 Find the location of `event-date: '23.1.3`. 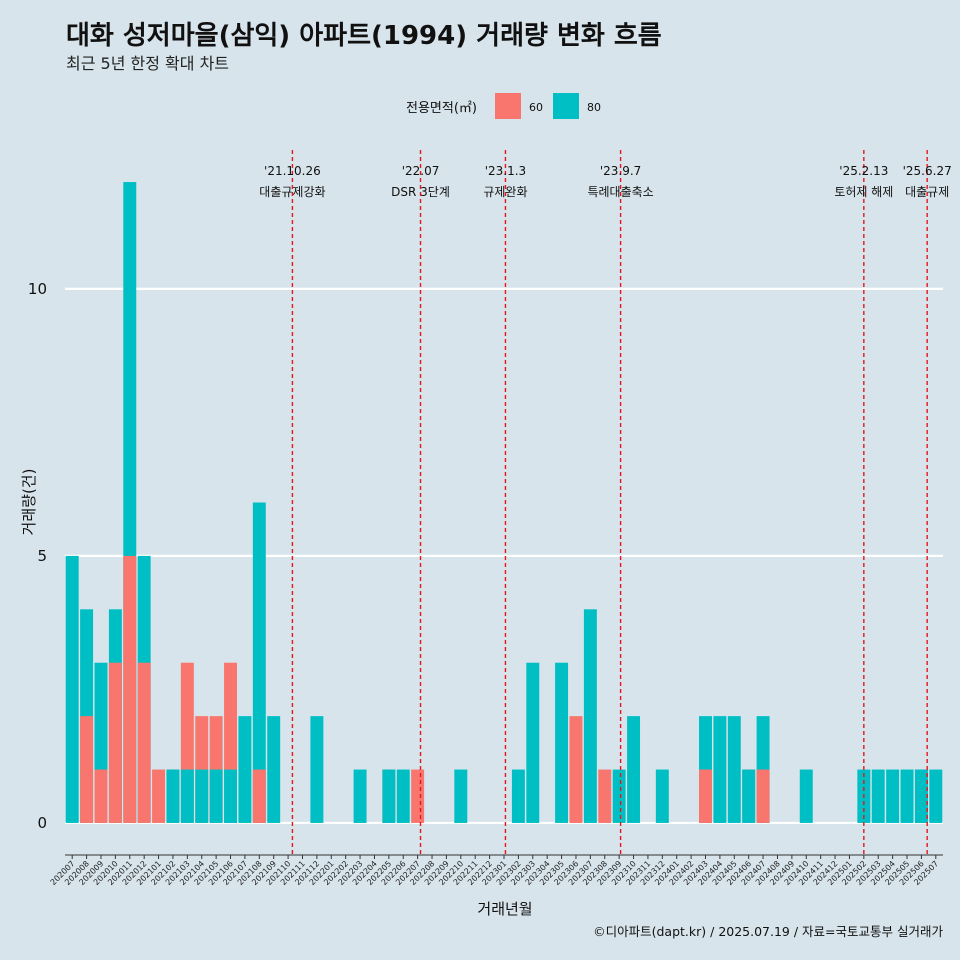

event-date: '23.1.3 is located at coordinates (505, 171).